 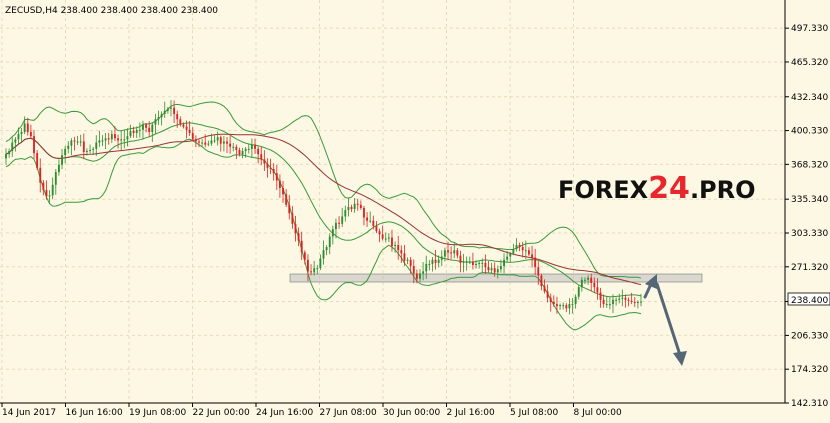 I want to click on y-tick-label: 142.310, so click(x=809, y=404).